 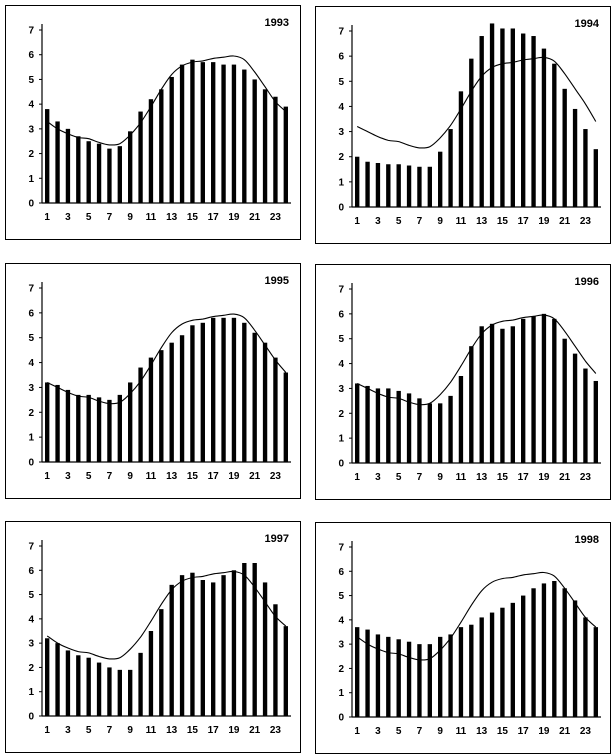 I want to click on y-tick-label: 1, so click(x=31, y=692).